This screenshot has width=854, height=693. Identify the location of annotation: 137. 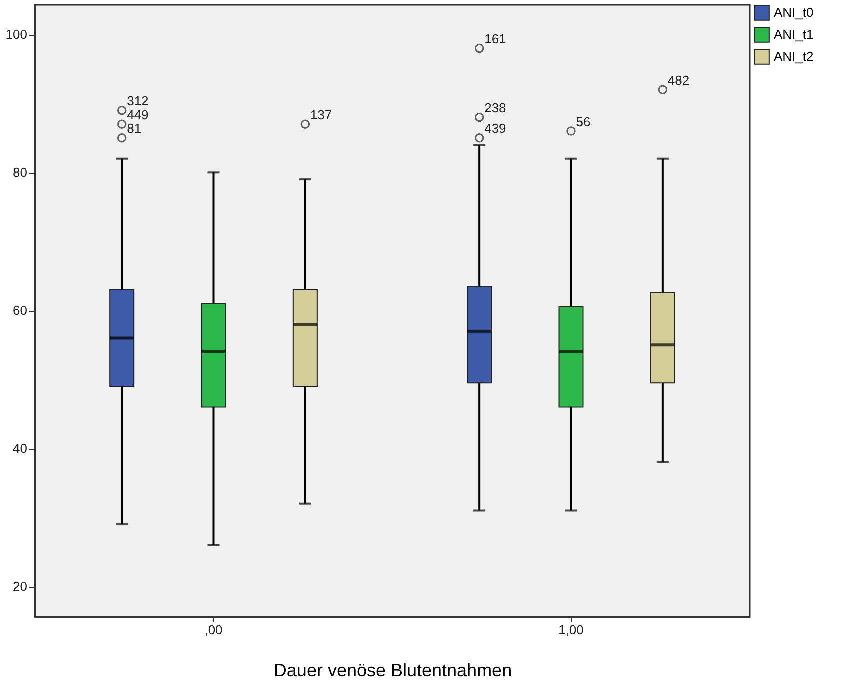
(321, 114).